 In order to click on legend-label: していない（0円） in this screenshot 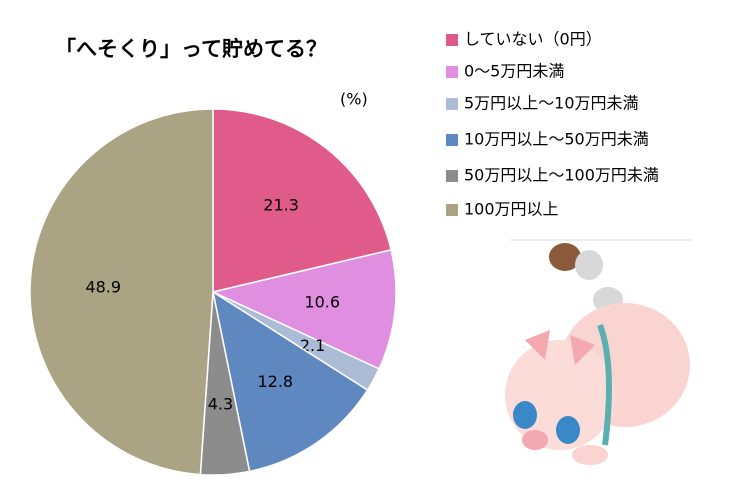, I will do `click(533, 39)`.